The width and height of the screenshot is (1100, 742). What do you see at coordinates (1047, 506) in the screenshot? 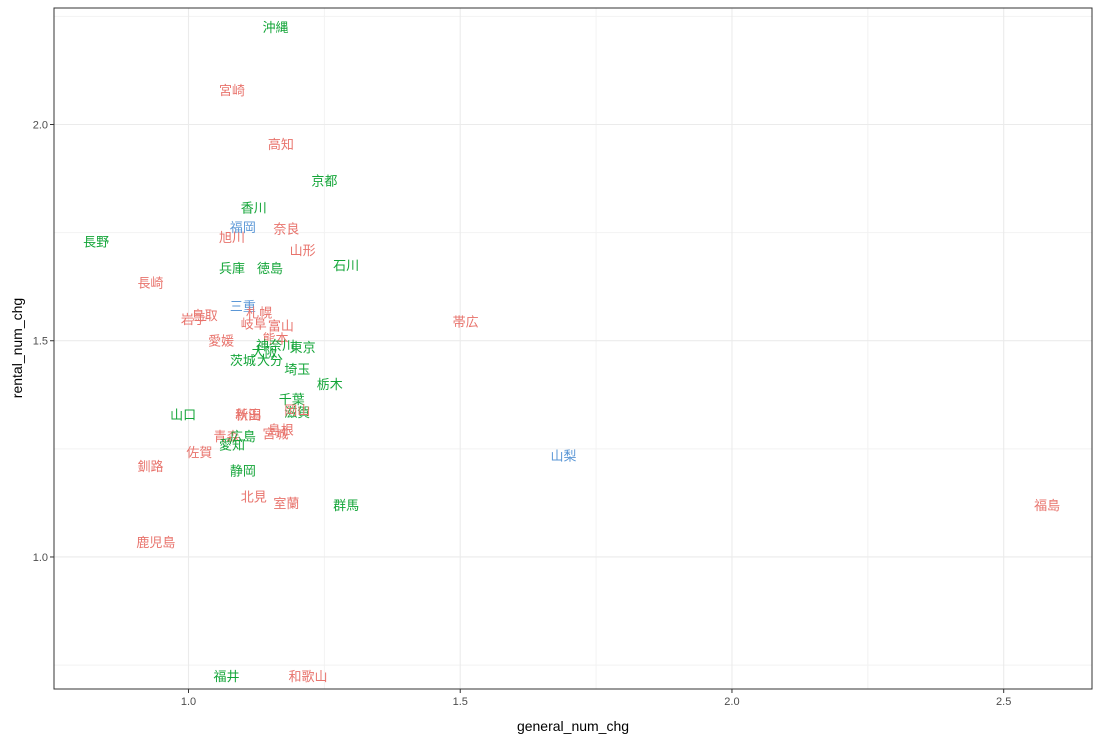
I see `point-label: 福島` at bounding box center [1047, 506].